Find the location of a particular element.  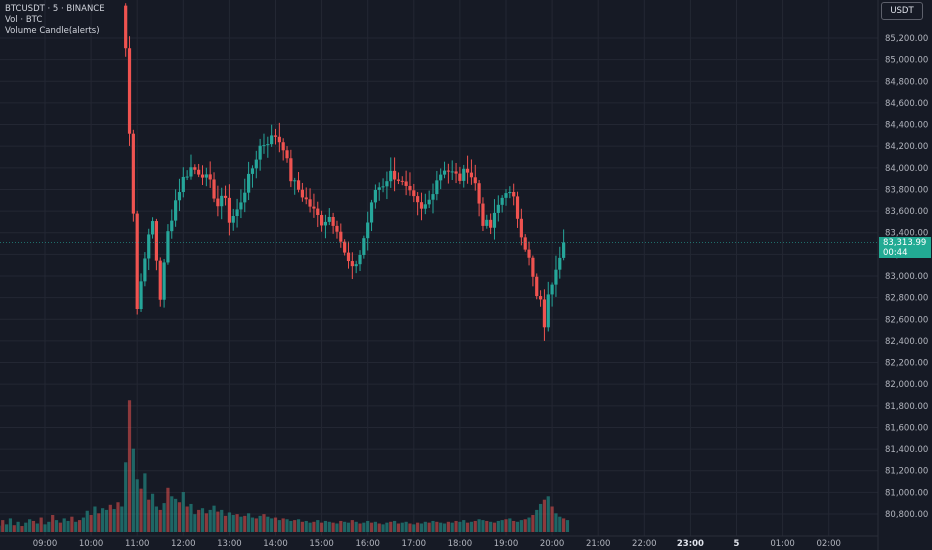

price-tick-label: 80,800.00 is located at coordinates (906, 515).